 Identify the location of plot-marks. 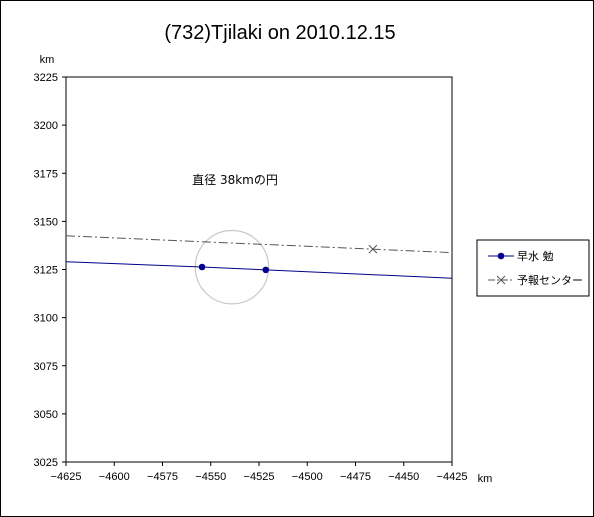
(259, 267).